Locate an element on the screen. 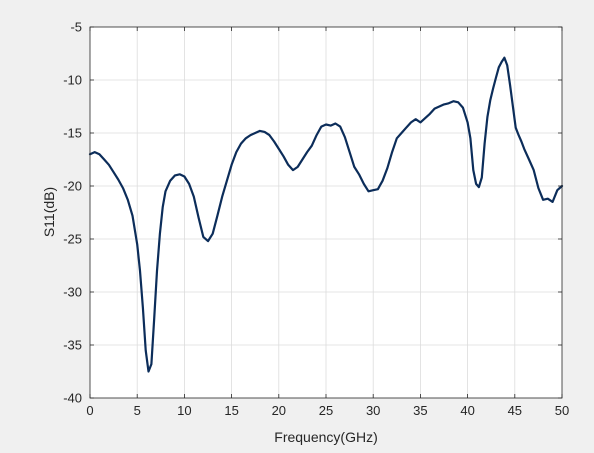  x-tick-label: 40 is located at coordinates (467, 410).